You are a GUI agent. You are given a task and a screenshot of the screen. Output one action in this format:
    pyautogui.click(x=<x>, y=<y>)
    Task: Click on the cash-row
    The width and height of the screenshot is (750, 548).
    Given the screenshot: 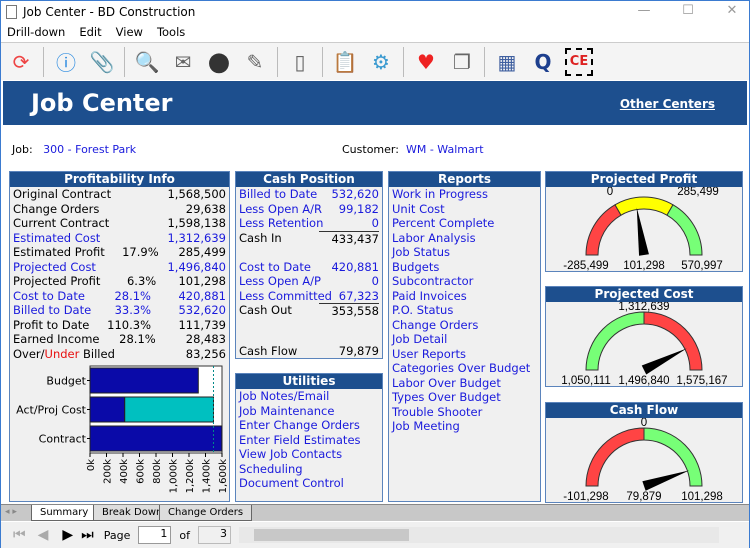 What is the action you would take?
    pyautogui.click(x=309, y=252)
    